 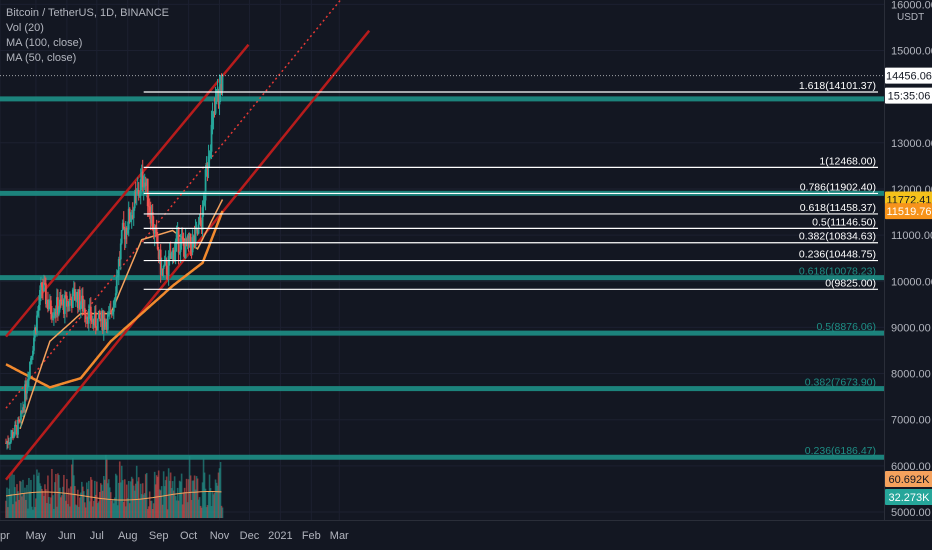 What do you see at coordinates (911, 5) in the screenshot?
I see `price-tick-label: 16000.00` at bounding box center [911, 5].